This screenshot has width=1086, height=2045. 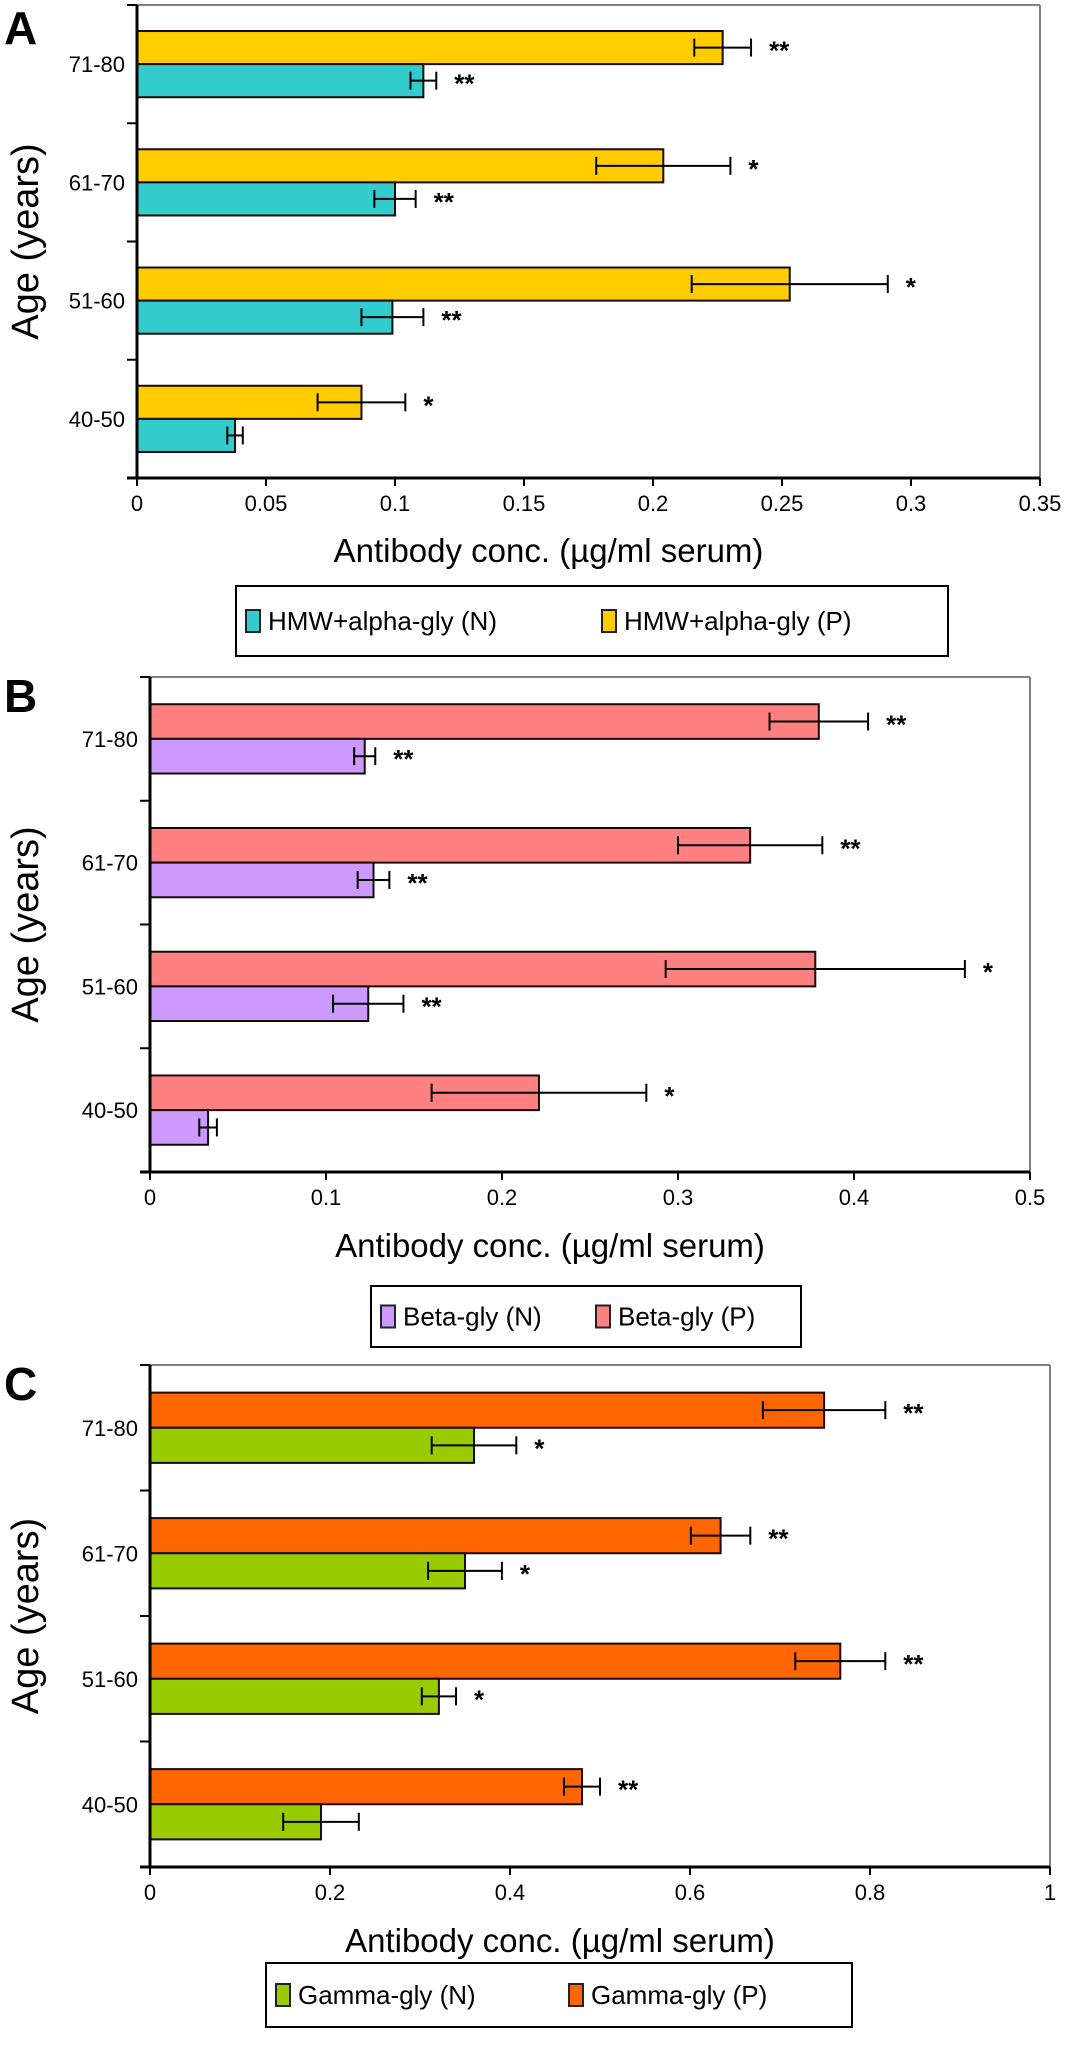 What do you see at coordinates (472, 1317) in the screenshot?
I see `legend-label: Beta-gly (N)` at bounding box center [472, 1317].